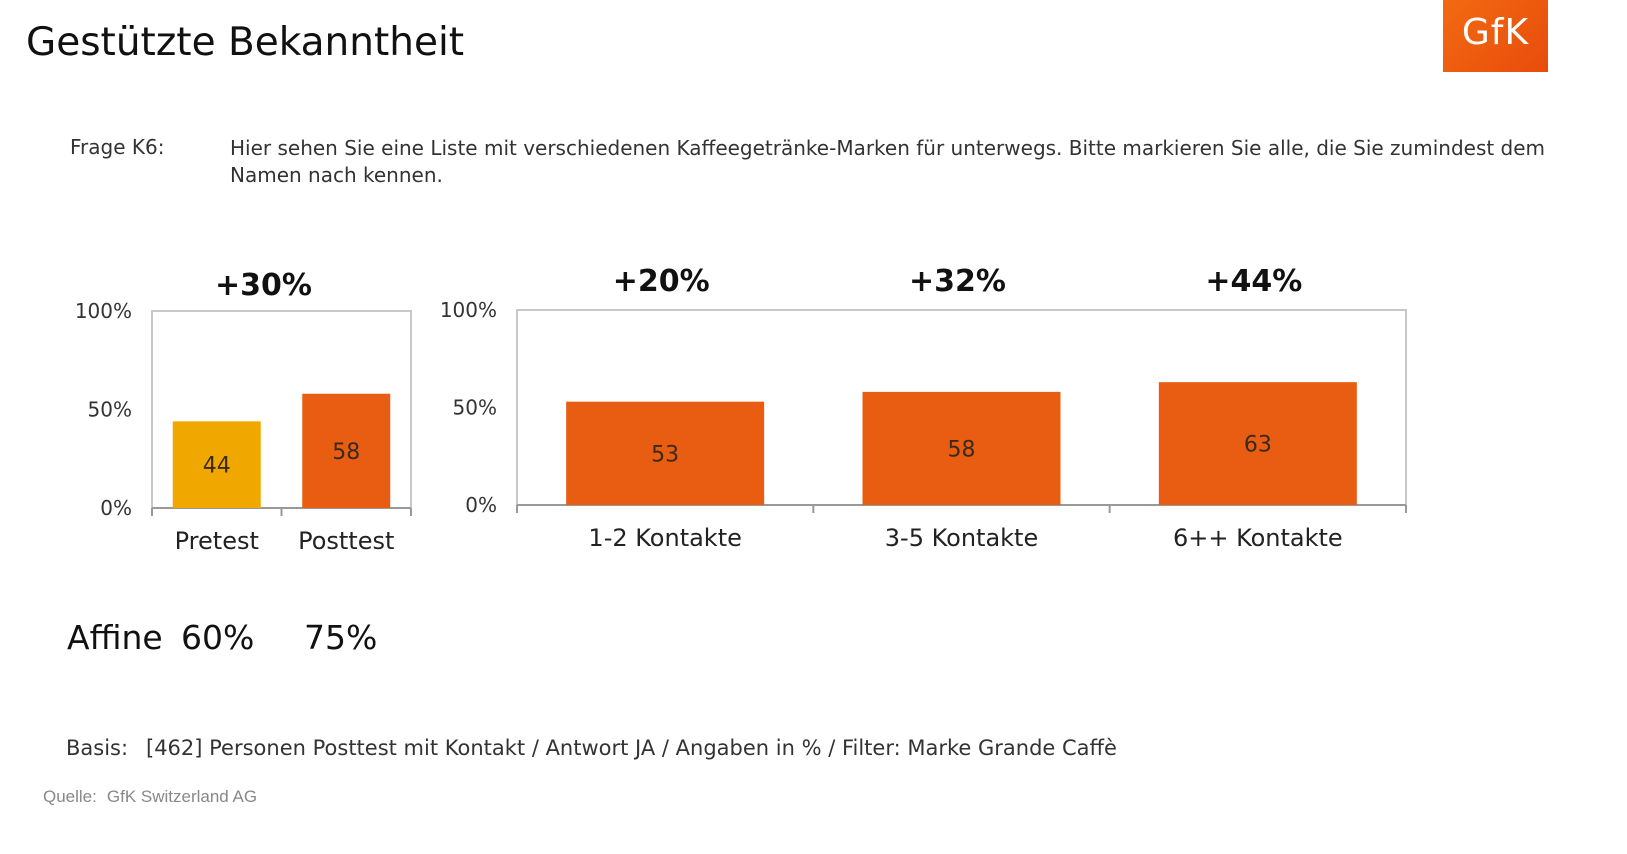 The height and width of the screenshot is (854, 1627). What do you see at coordinates (1258, 538) in the screenshot?
I see `category-label-1-2: 6++ Kontakte` at bounding box center [1258, 538].